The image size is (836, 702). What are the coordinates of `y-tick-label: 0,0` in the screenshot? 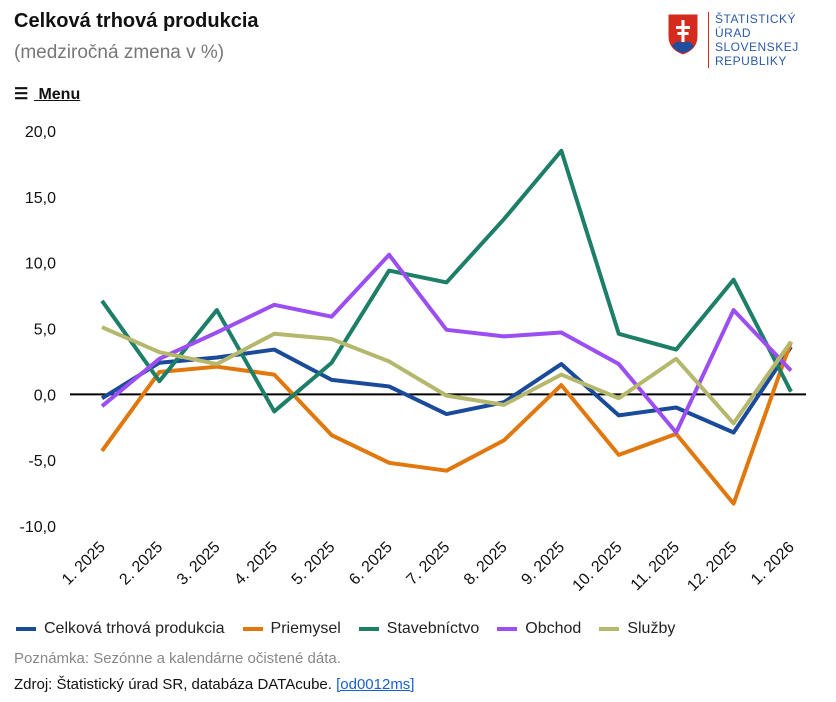 It's located at (45, 395).